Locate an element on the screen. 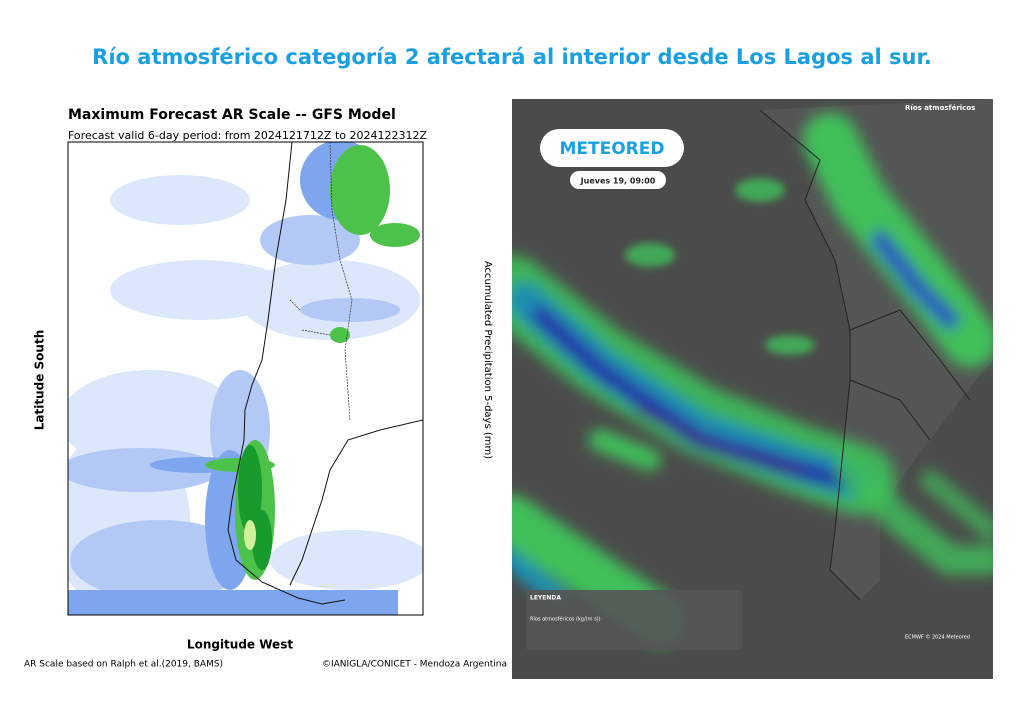 This screenshot has width=1024, height=724. layer-name: Ríos atmosféricos is located at coordinates (940, 108).